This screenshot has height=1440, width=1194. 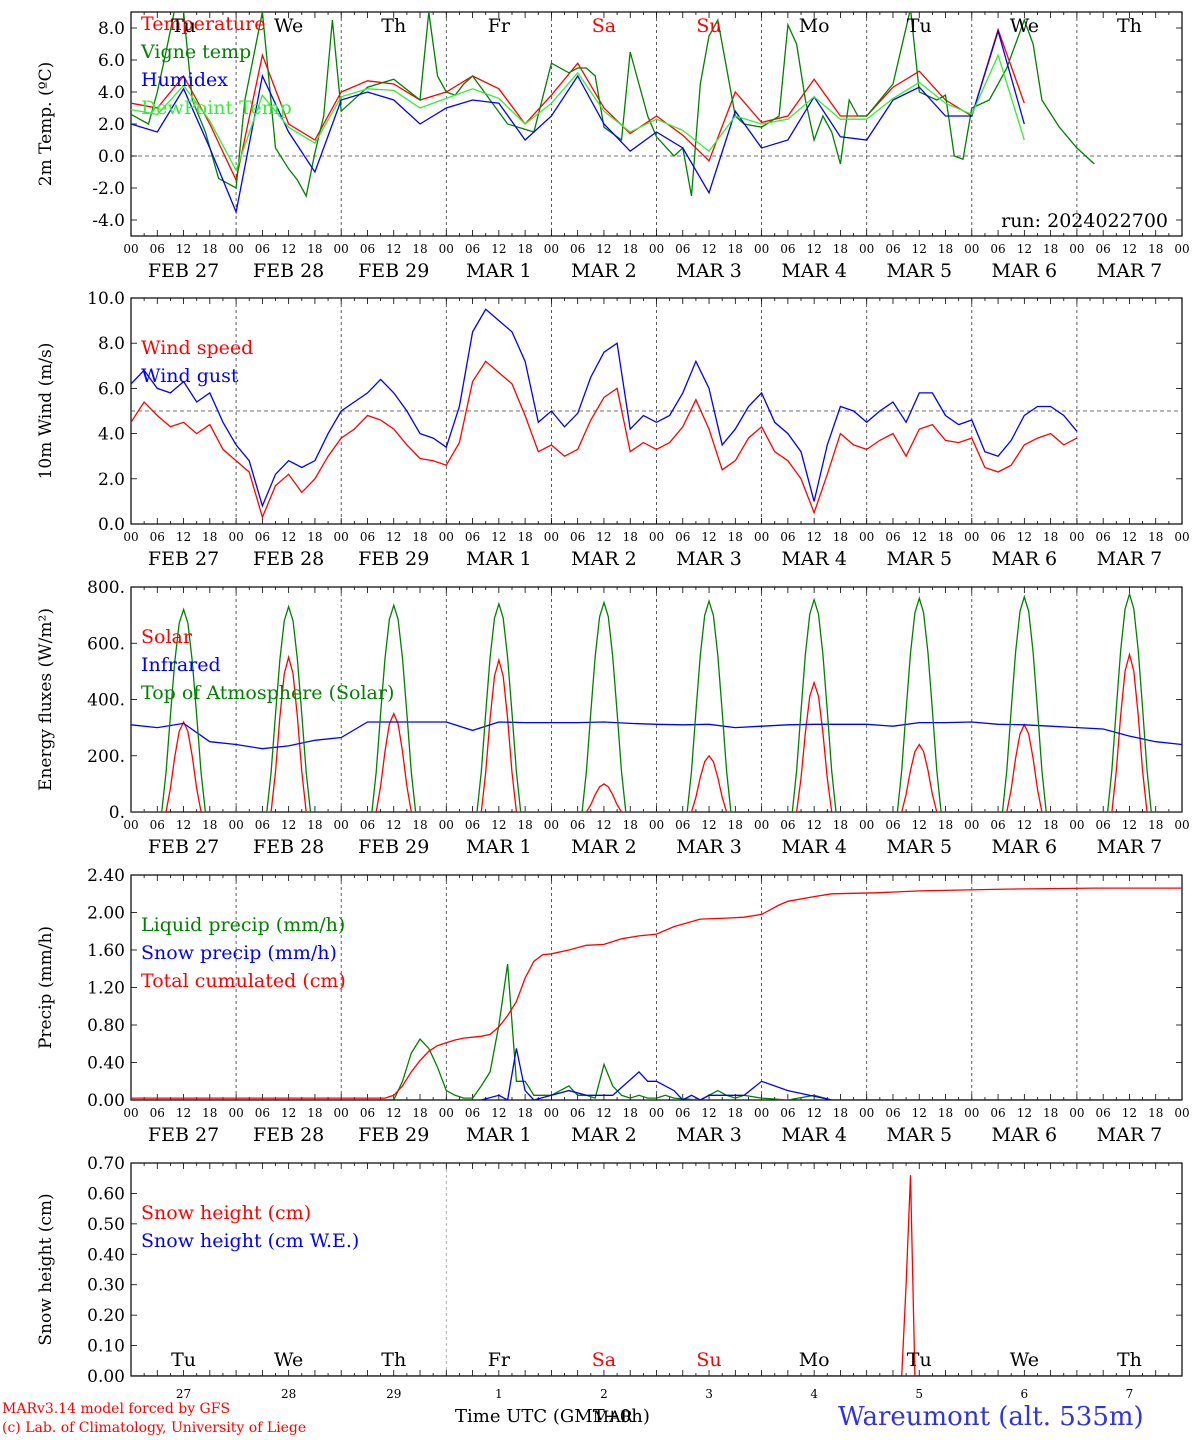 What do you see at coordinates (1024, 1360) in the screenshot?
I see `day-name-bottom: We` at bounding box center [1024, 1360].